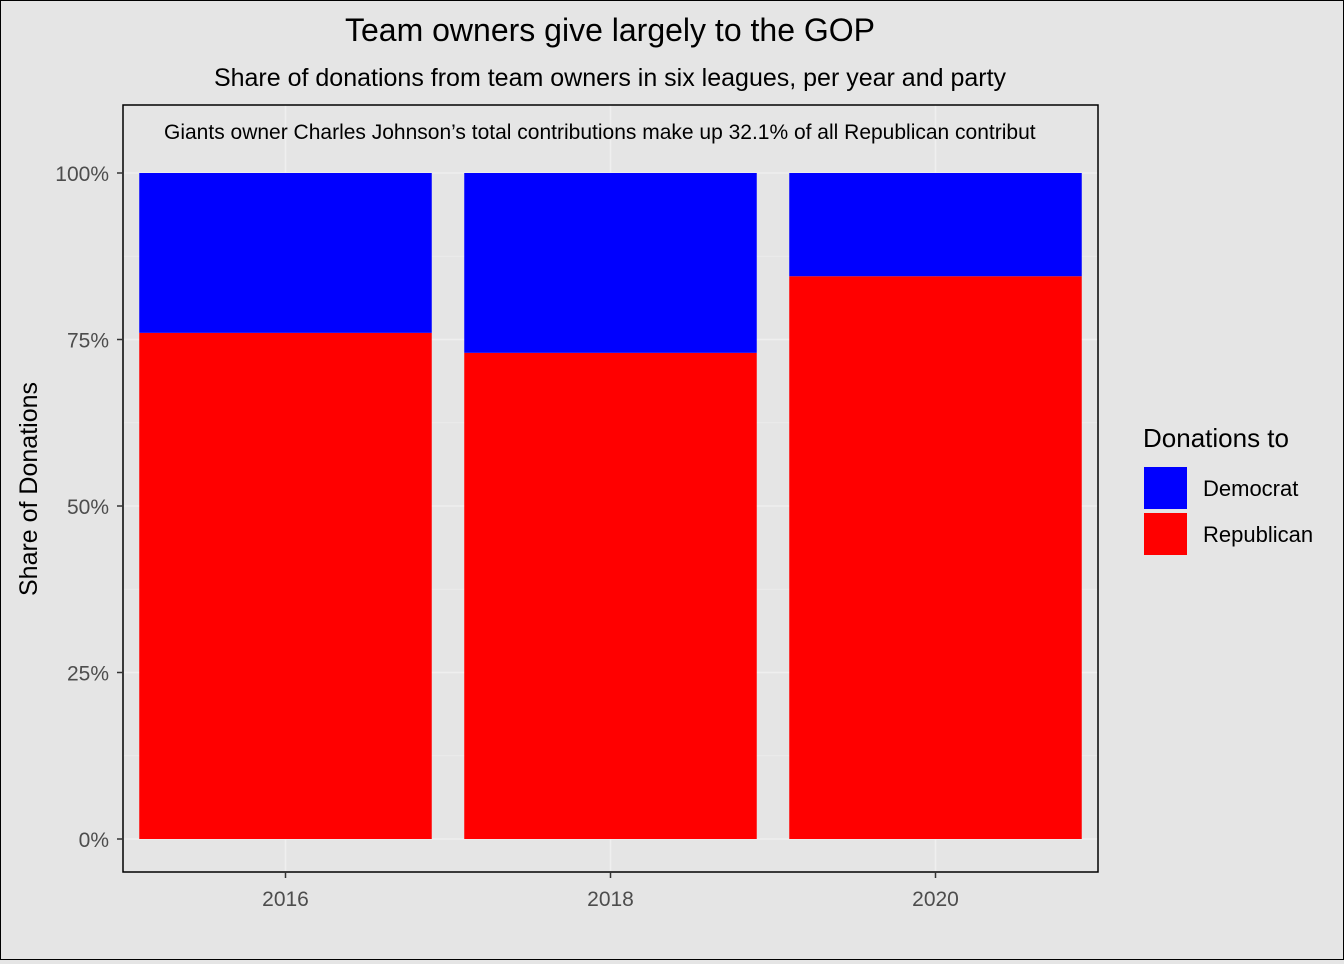 This screenshot has height=964, width=1344. Describe the element at coordinates (1165, 534) in the screenshot. I see `legend-key-republican` at that location.